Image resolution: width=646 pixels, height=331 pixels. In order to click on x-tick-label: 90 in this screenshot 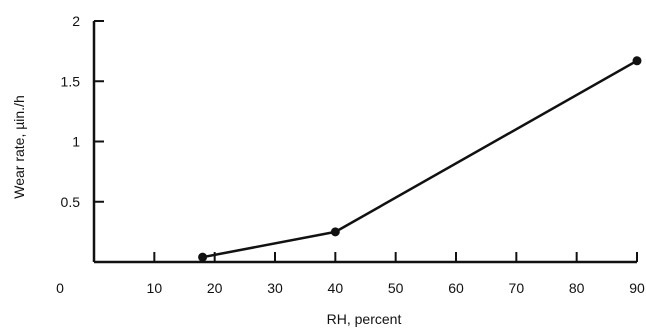, I will do `click(637, 288)`.